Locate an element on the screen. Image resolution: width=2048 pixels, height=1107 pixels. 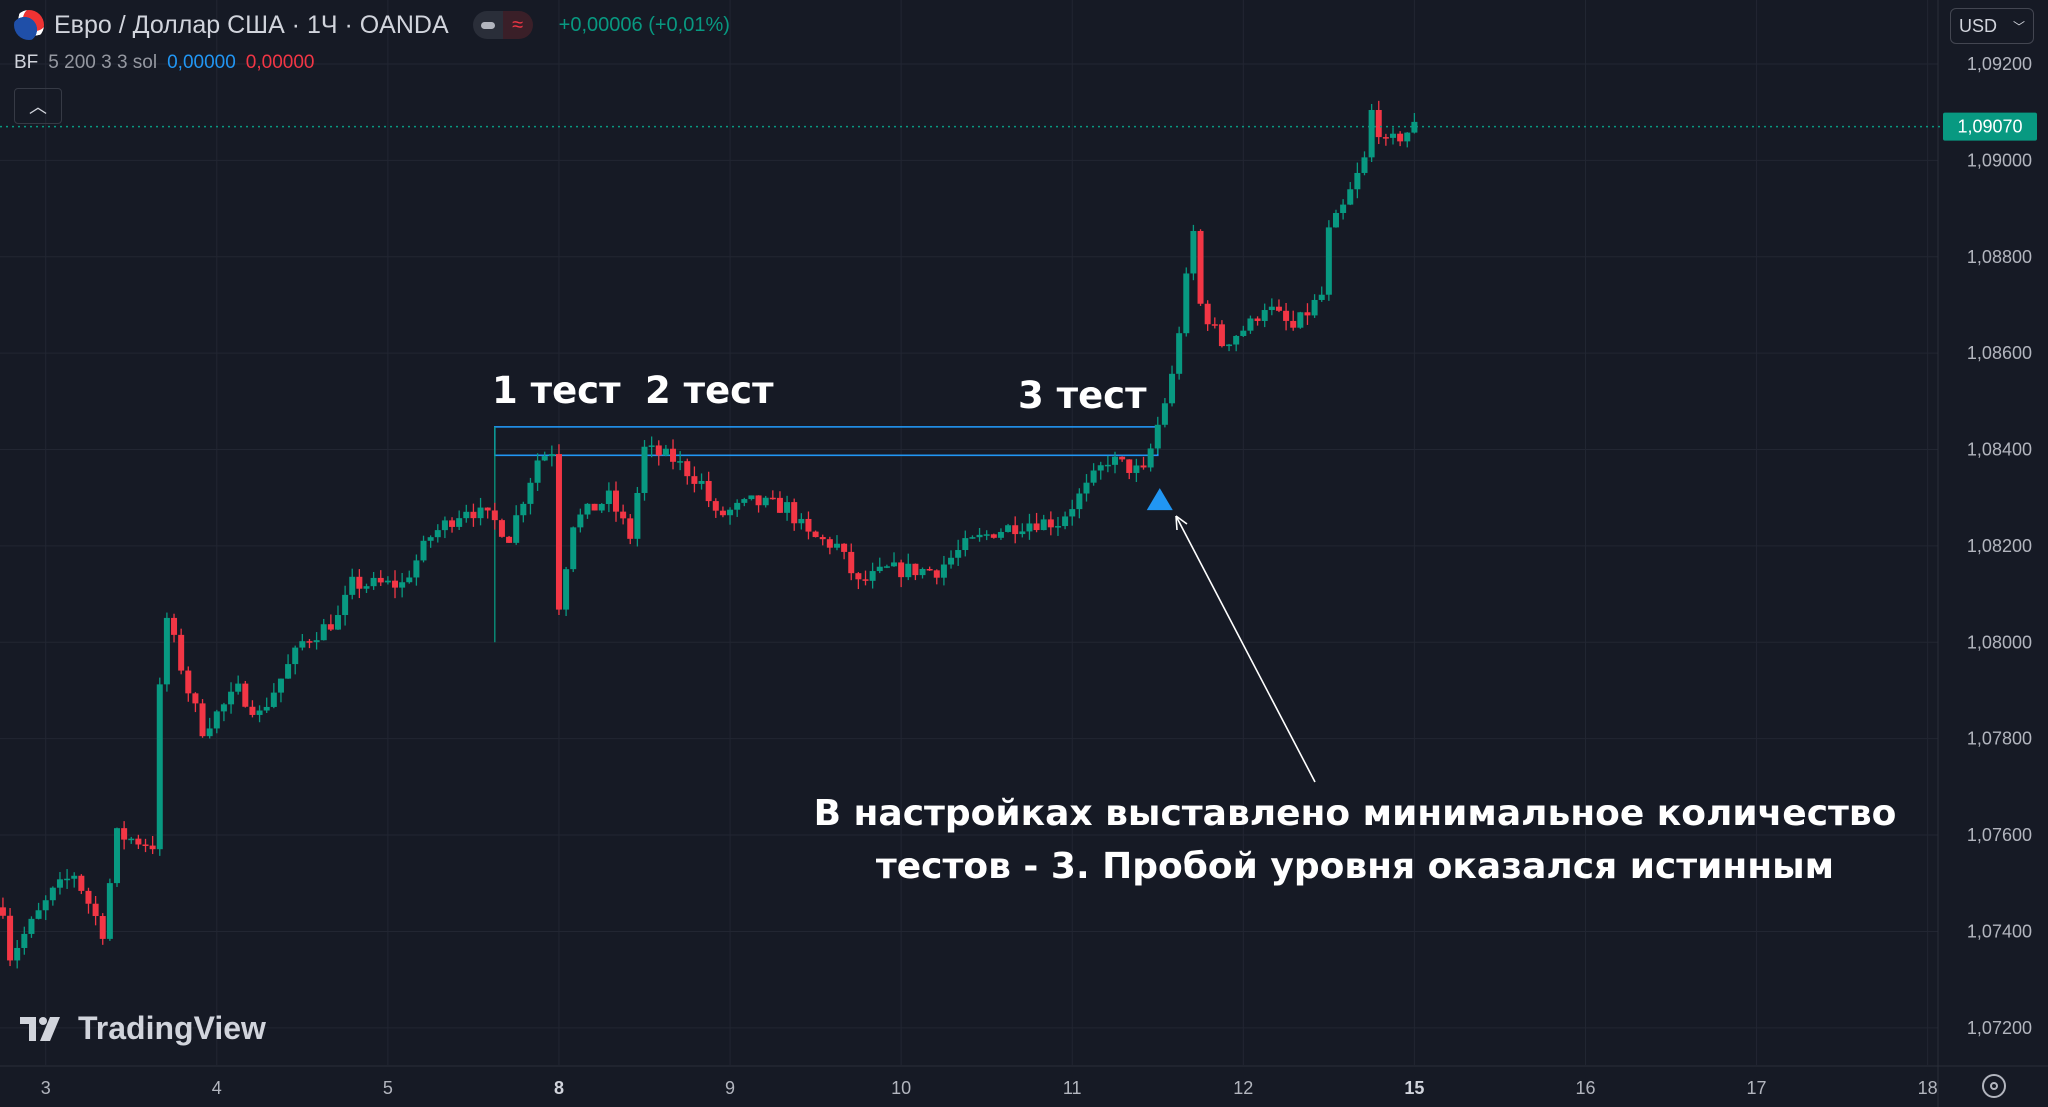
collapse-legend-button: ︿ is located at coordinates (38, 106).